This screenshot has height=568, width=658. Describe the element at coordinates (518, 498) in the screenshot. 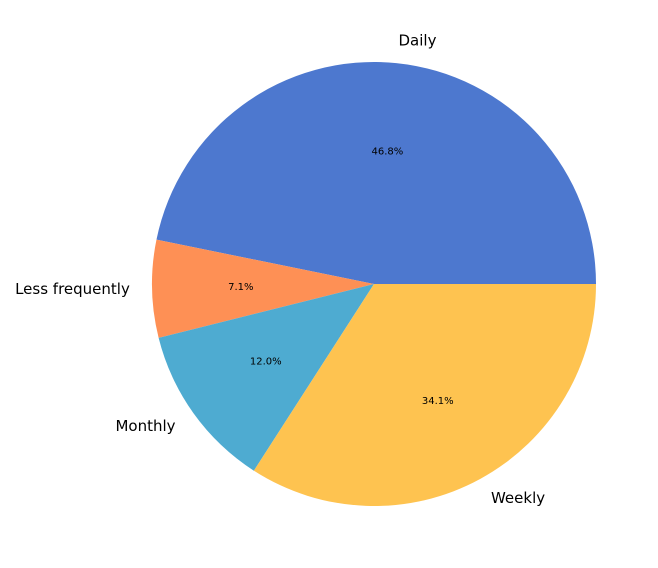

I see `slice-label-weekly: Weekly` at that location.